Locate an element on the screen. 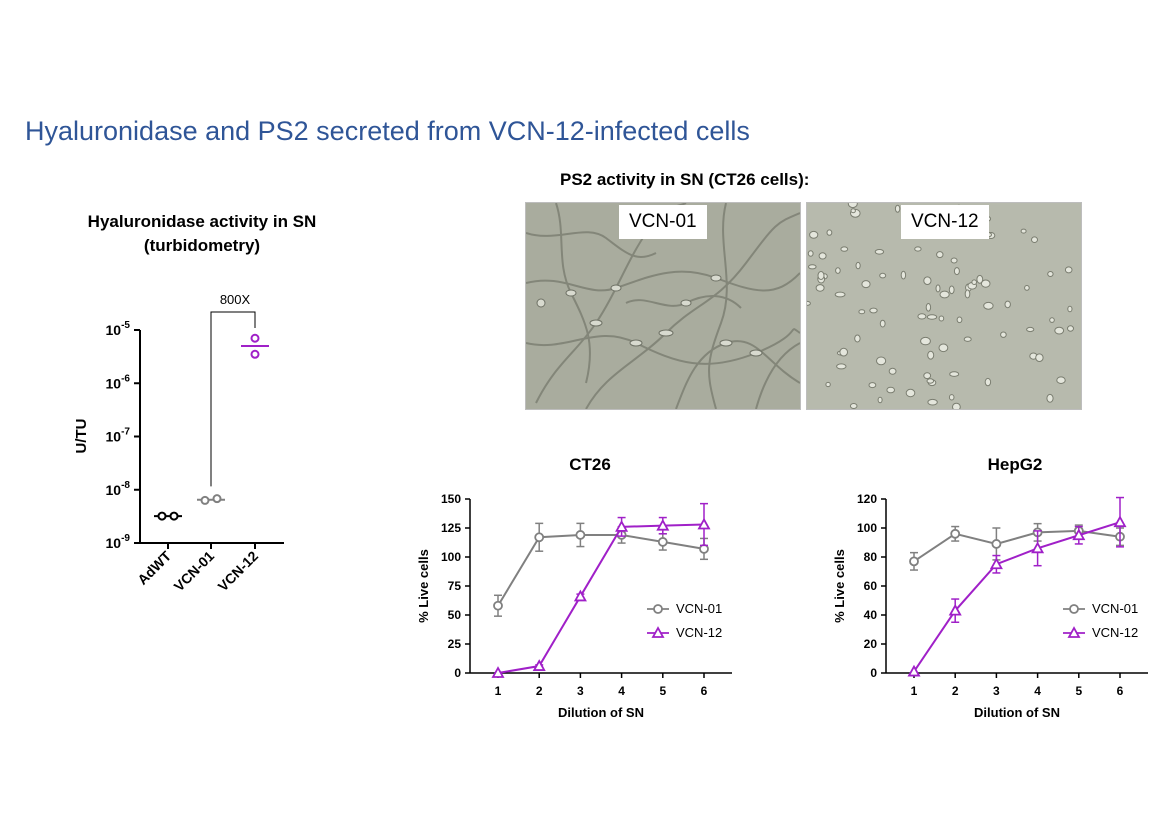  y-tick-label: 10-7 is located at coordinates (118, 436).